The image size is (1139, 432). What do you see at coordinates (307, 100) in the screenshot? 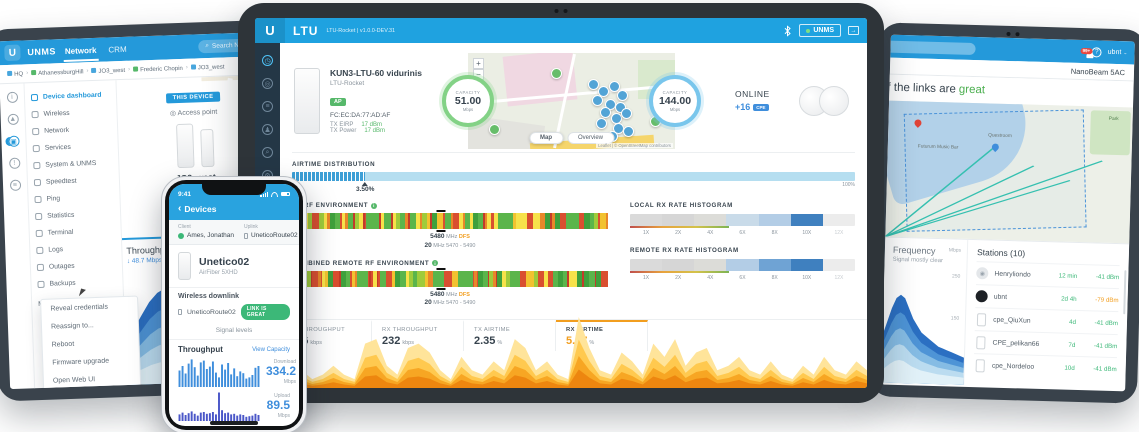
I see `device-image` at bounding box center [307, 100].